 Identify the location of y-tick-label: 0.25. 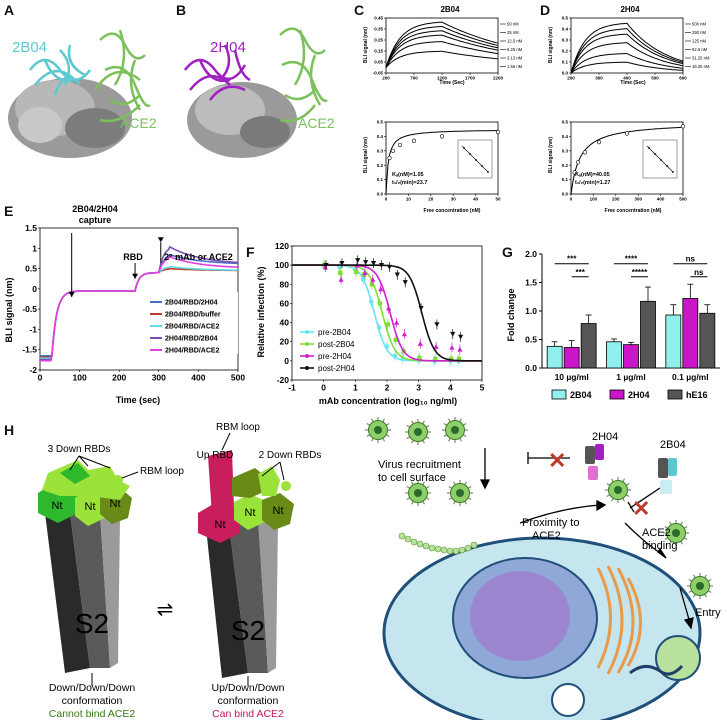
(378, 40).